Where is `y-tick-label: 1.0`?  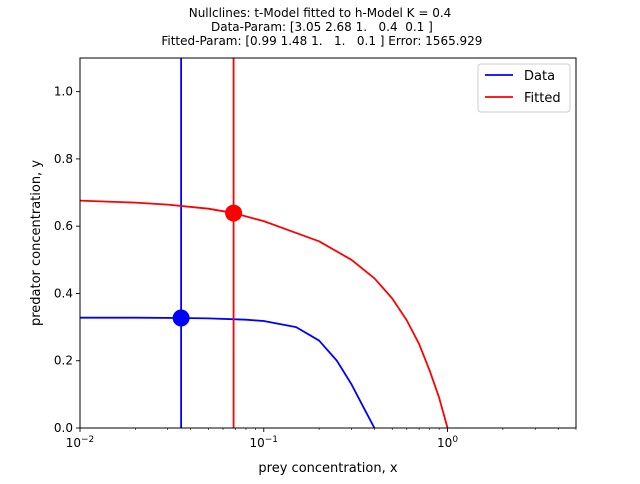 y-tick-label: 1.0 is located at coordinates (63, 92).